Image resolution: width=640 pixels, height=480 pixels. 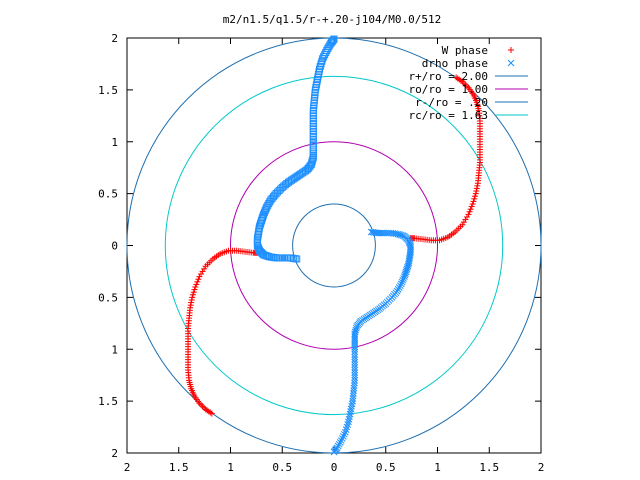 What do you see at coordinates (455, 63) in the screenshot?
I see `legend-label: drho phase` at bounding box center [455, 63].